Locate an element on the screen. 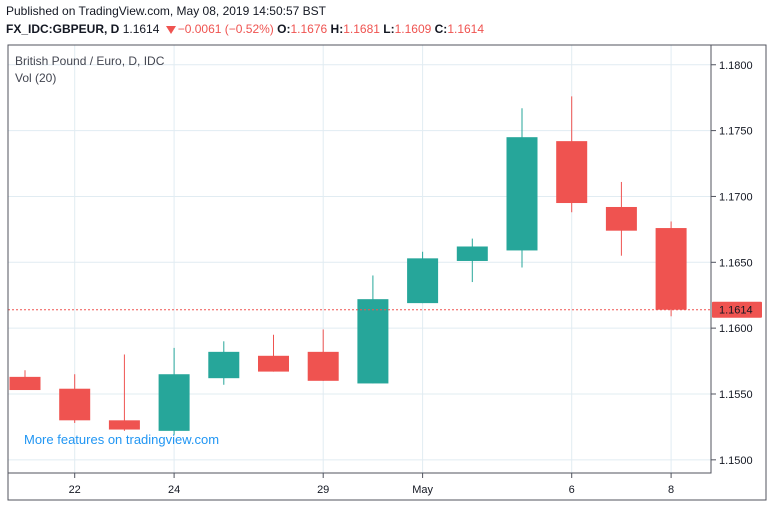  x-tick-label: May is located at coordinates (422, 490).